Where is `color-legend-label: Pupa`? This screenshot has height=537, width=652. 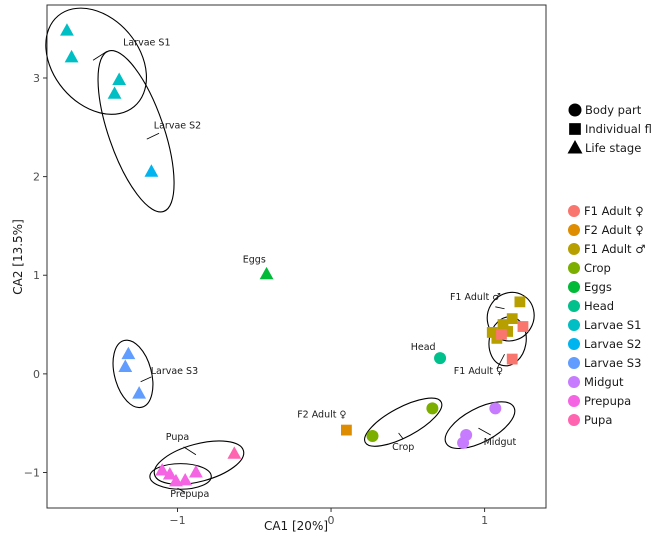
color-legend-label: Pupa is located at coordinates (598, 420).